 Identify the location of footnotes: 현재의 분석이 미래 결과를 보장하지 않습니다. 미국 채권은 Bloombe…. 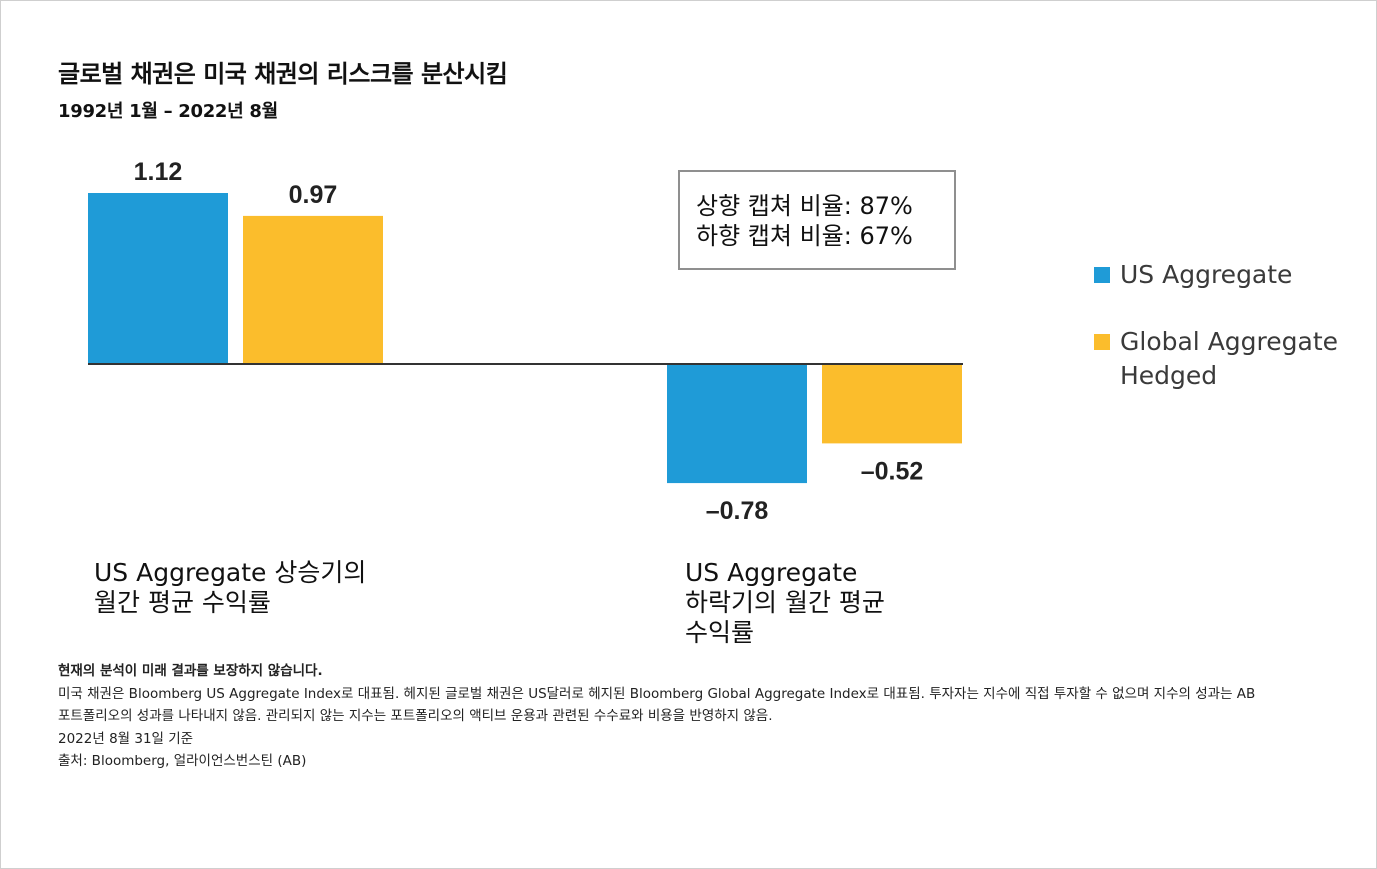
(656, 716).